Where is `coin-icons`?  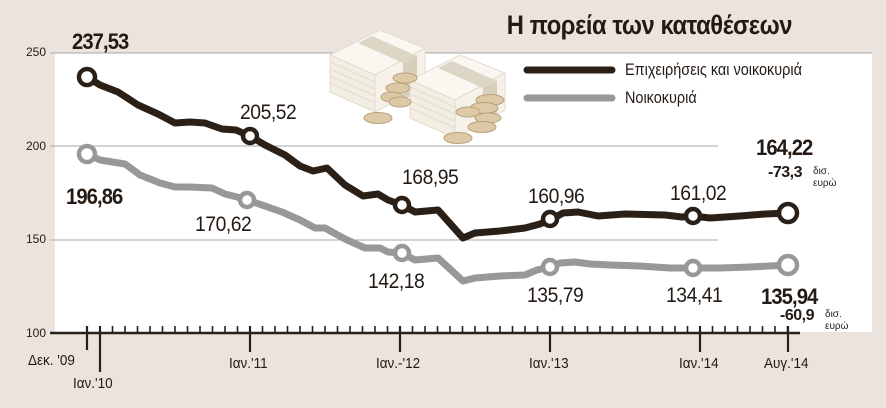 coin-icons is located at coordinates (434, 108).